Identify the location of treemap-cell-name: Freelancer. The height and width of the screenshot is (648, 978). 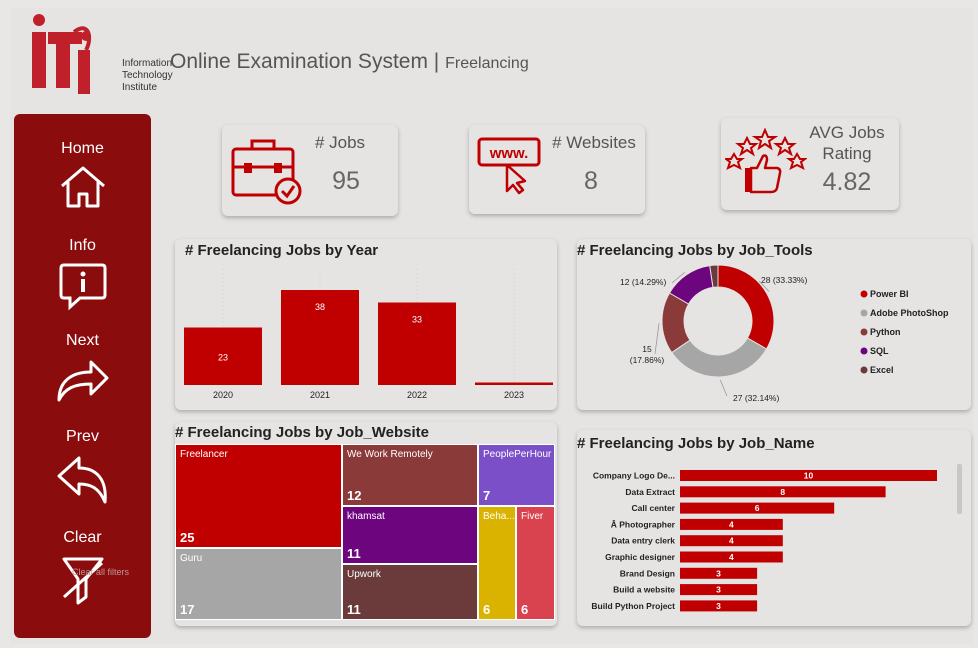
(204, 454).